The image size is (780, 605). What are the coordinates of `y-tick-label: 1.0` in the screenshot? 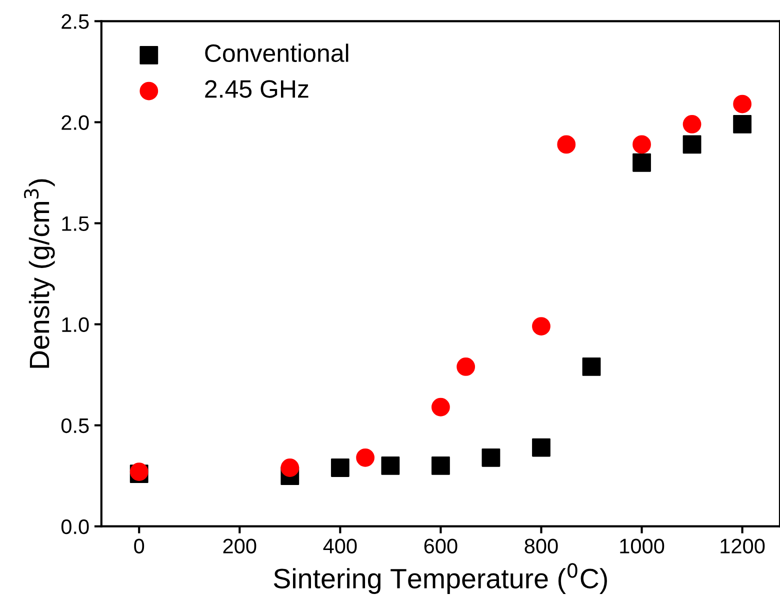 It's located at (75, 324).